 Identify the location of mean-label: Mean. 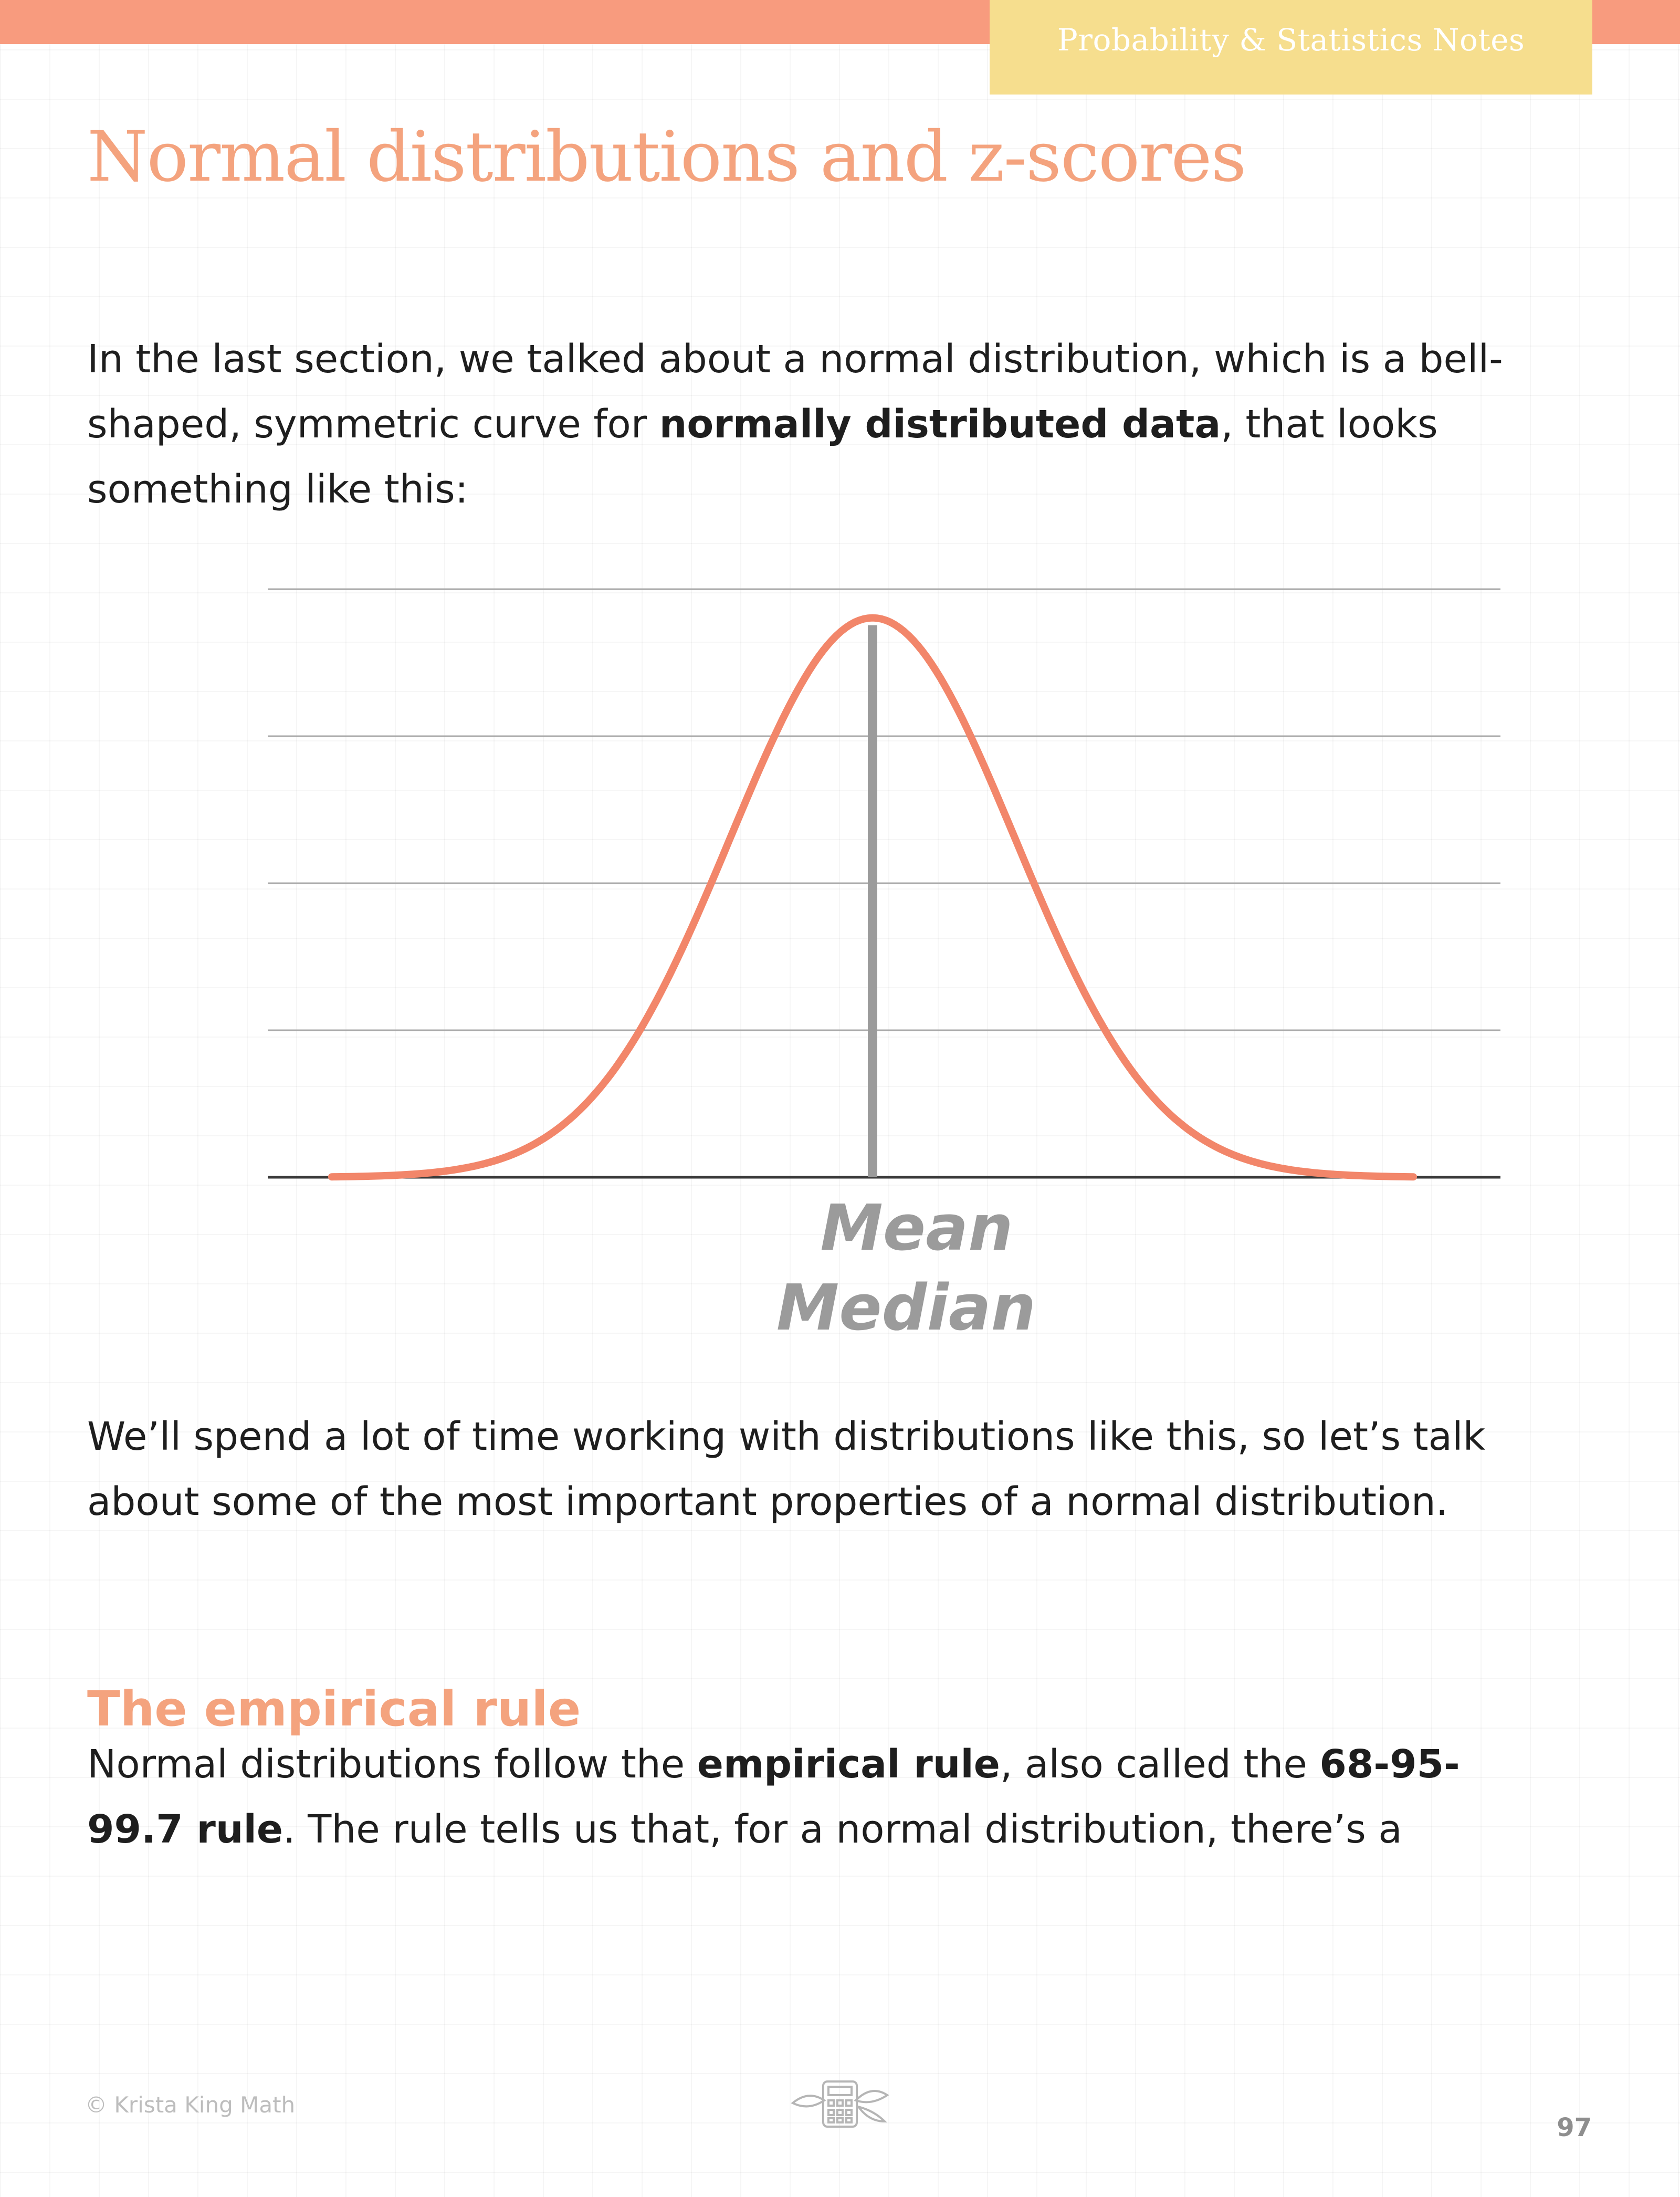
(916, 1228).